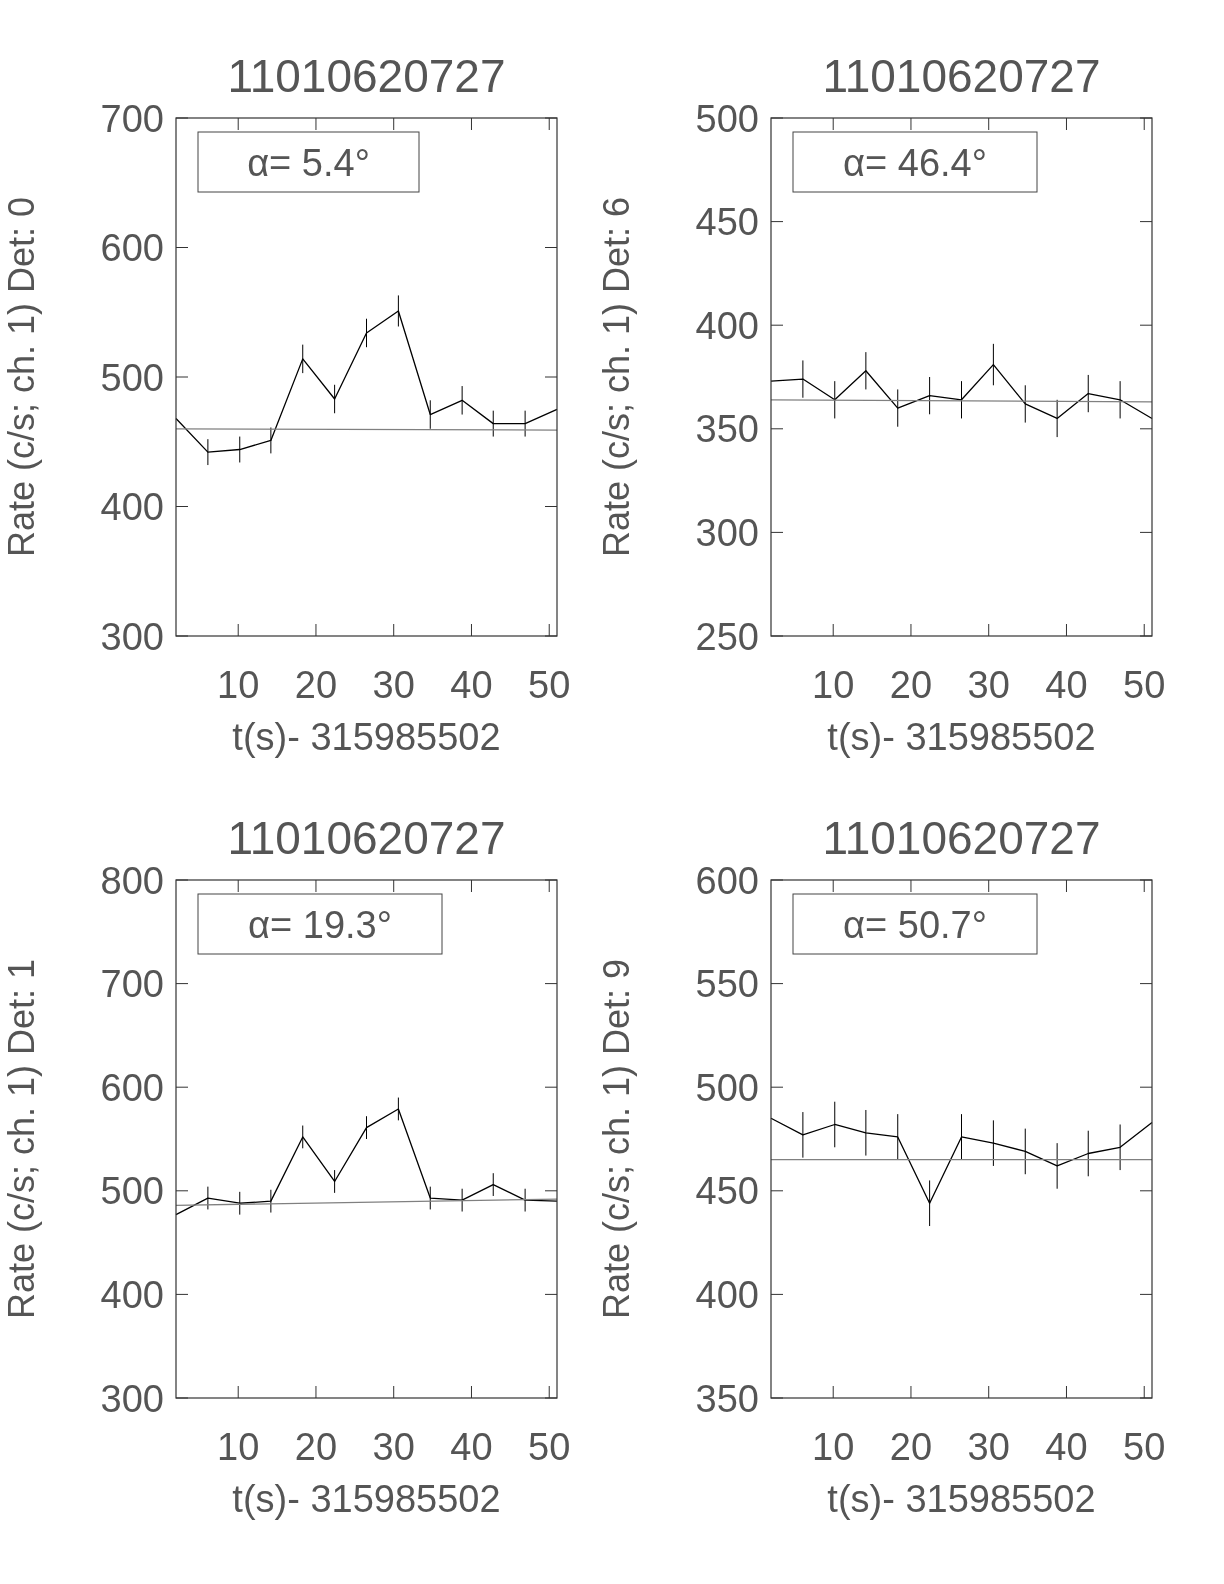  I want to click on y-axis-title: Rate (c/s; ch. 1) Det: 6, so click(616, 377).